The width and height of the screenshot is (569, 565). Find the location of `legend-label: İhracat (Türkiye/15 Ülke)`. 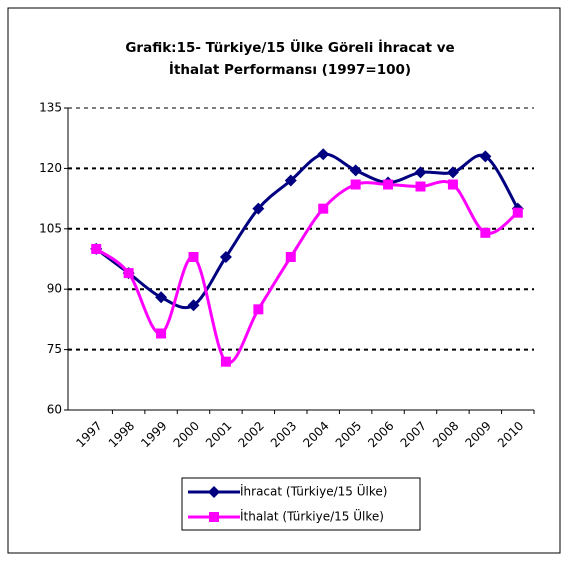

legend-label: İhracat (Türkiye/15 Ülke) is located at coordinates (313, 491).